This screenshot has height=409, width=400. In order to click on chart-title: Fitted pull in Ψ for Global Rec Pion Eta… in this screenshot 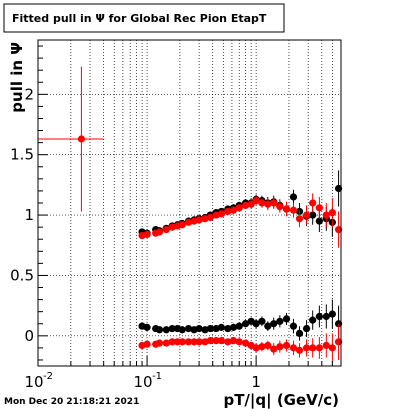, I will do `click(139, 18)`.